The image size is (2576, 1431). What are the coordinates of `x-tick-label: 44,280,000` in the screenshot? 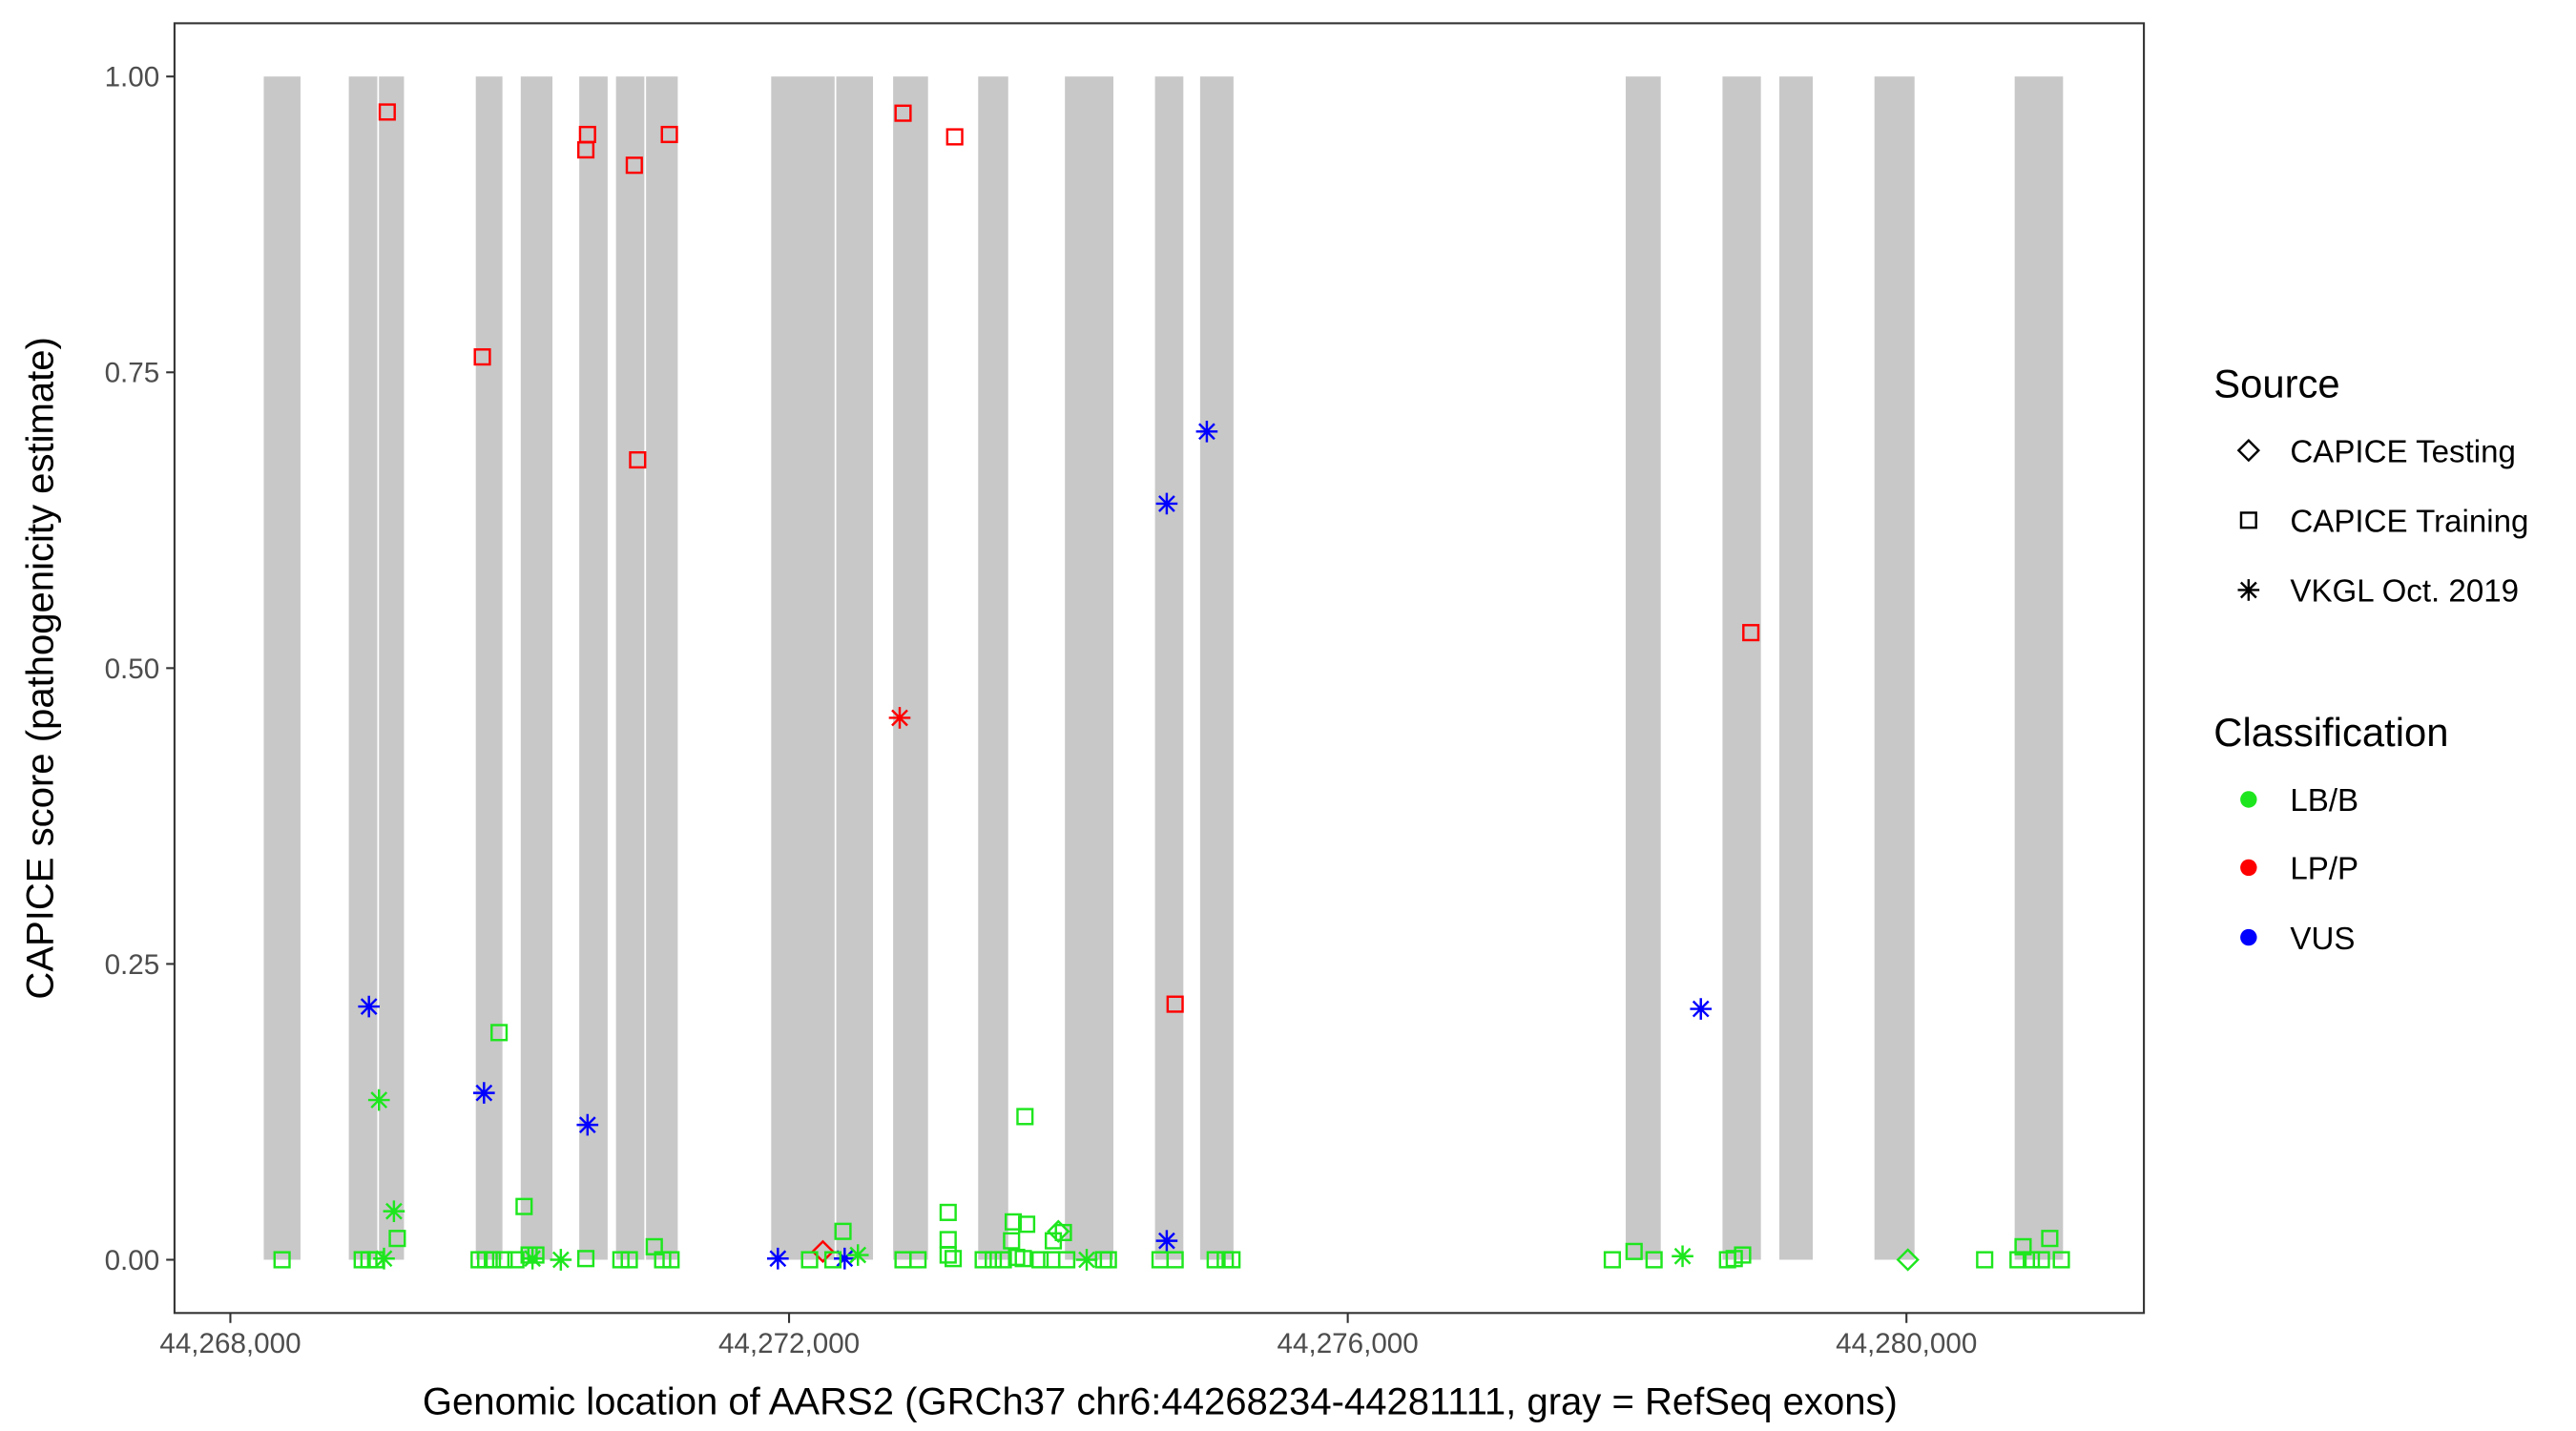 It's located at (1906, 1343).